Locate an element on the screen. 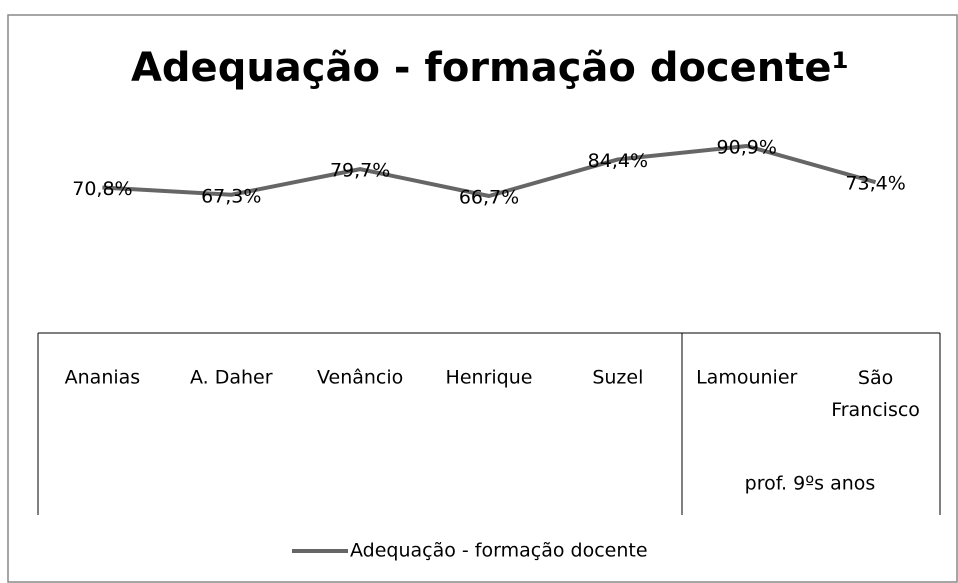 The image size is (958, 583). data-label: 79,7% is located at coordinates (360, 171).